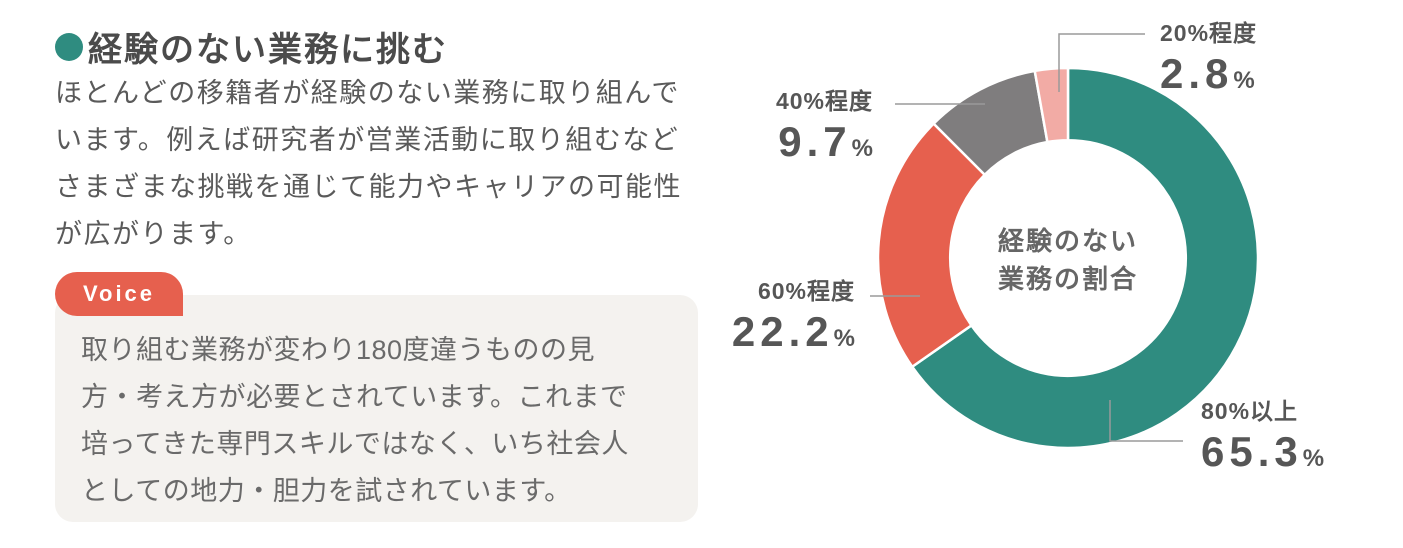  I want to click on segment-category: 80%以上, so click(1250, 411).